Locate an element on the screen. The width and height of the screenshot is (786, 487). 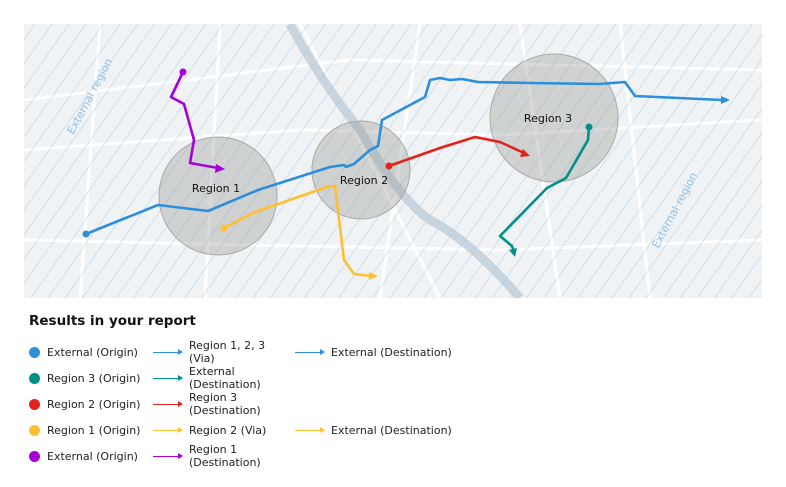
route-yellow is located at coordinates (297, 231).